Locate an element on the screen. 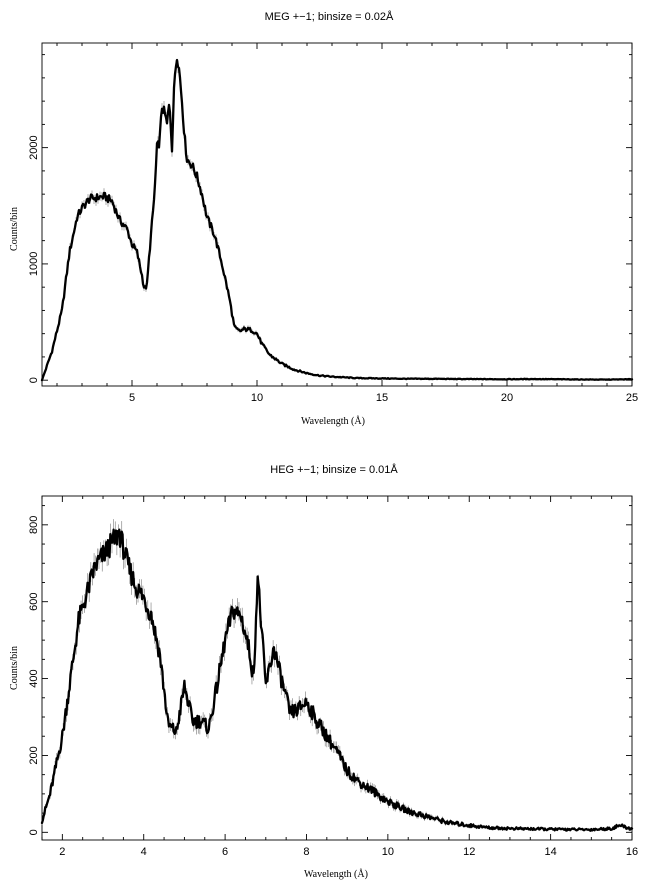 The height and width of the screenshot is (891, 649). heg-x-tick-label: 12 is located at coordinates (469, 852).